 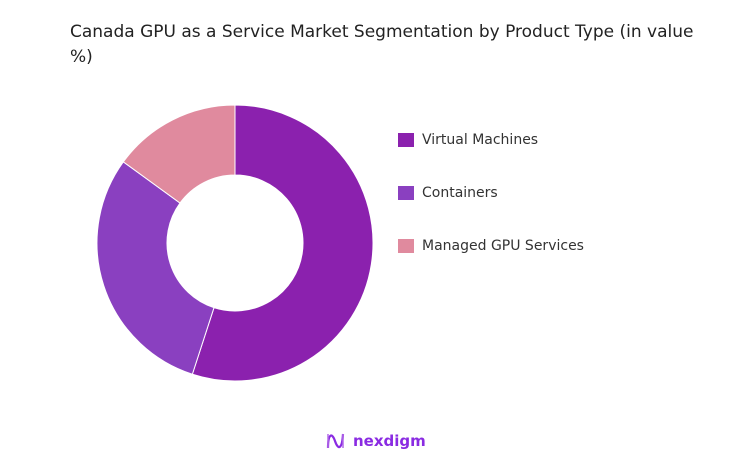 I want to click on legend-item-managed-gpu-services: Managed GPU Services, so click(x=491, y=246).